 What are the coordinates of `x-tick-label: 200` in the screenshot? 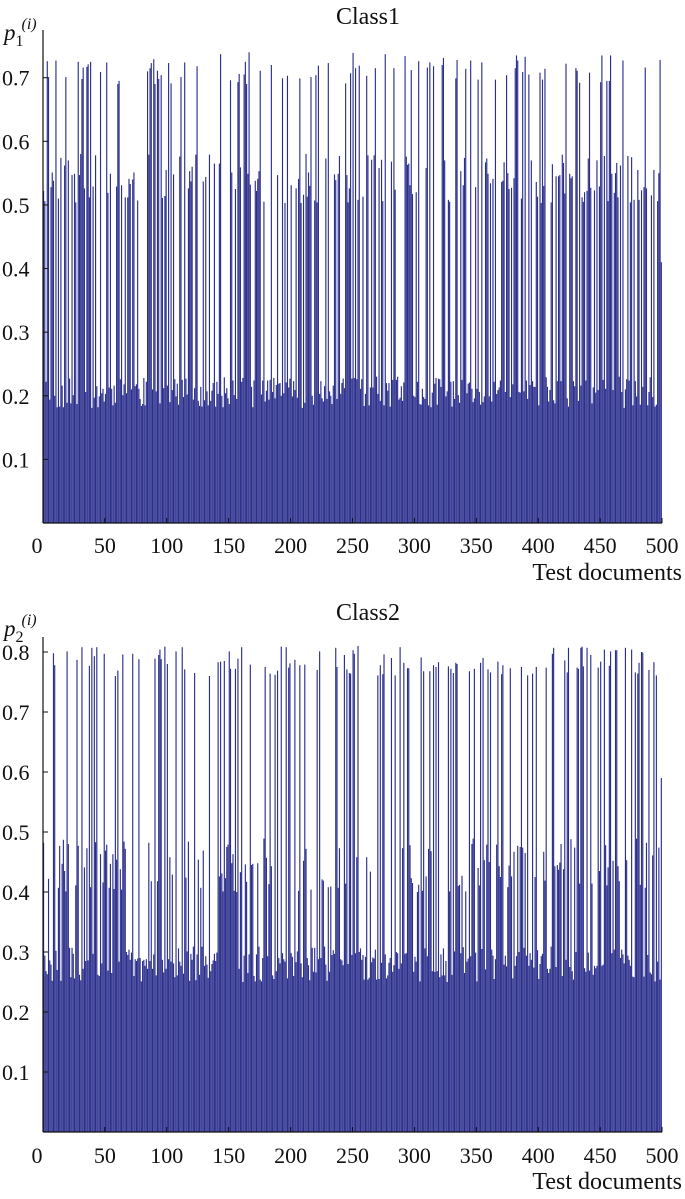 It's located at (290, 545).